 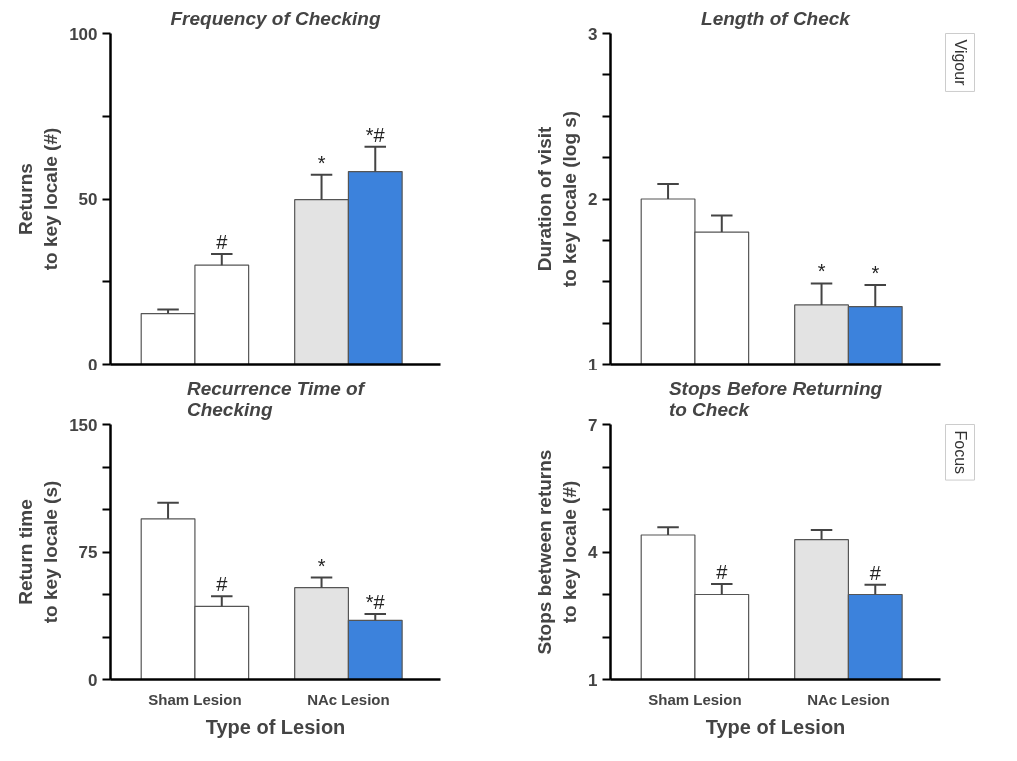 What do you see at coordinates (557, 199) in the screenshot?
I see `y-axis-title: Duration of visit to key locale (log s)` at bounding box center [557, 199].